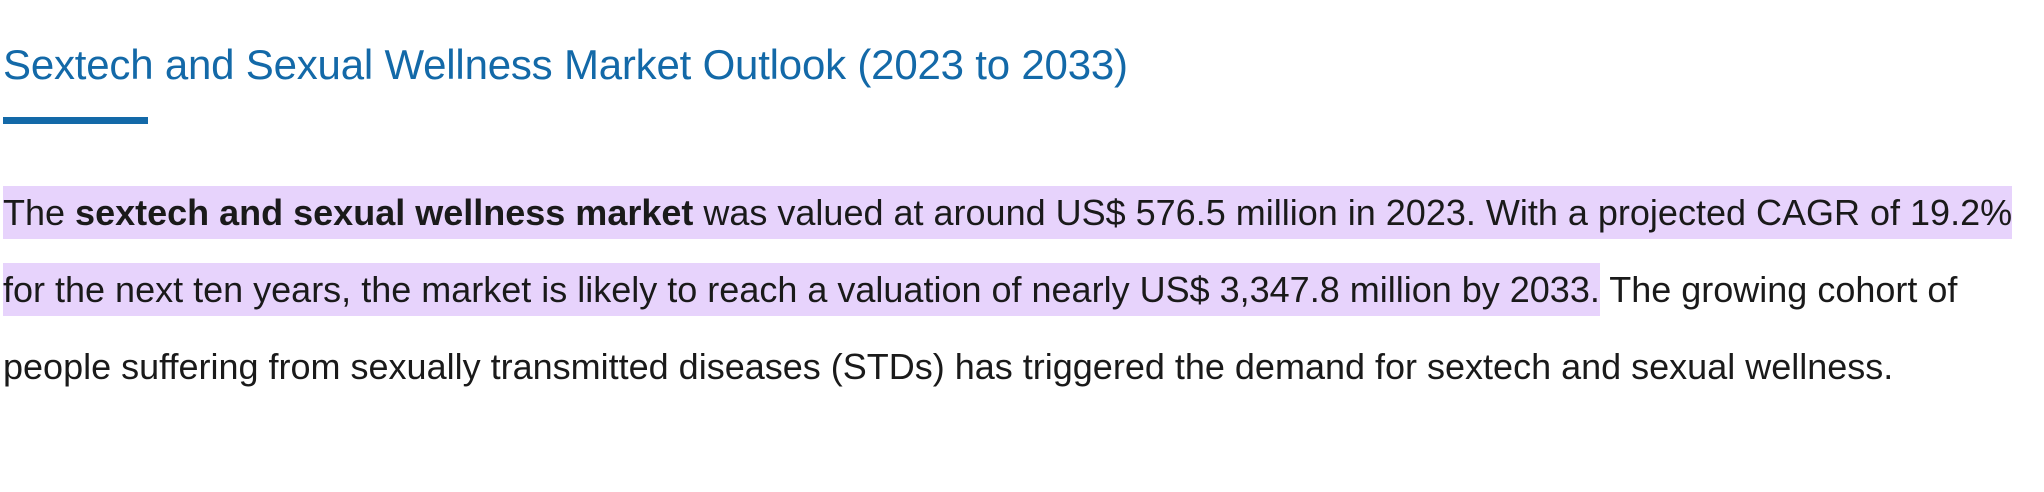  Describe the element at coordinates (39, 212) in the screenshot. I see `paragraph-lead: The` at that location.